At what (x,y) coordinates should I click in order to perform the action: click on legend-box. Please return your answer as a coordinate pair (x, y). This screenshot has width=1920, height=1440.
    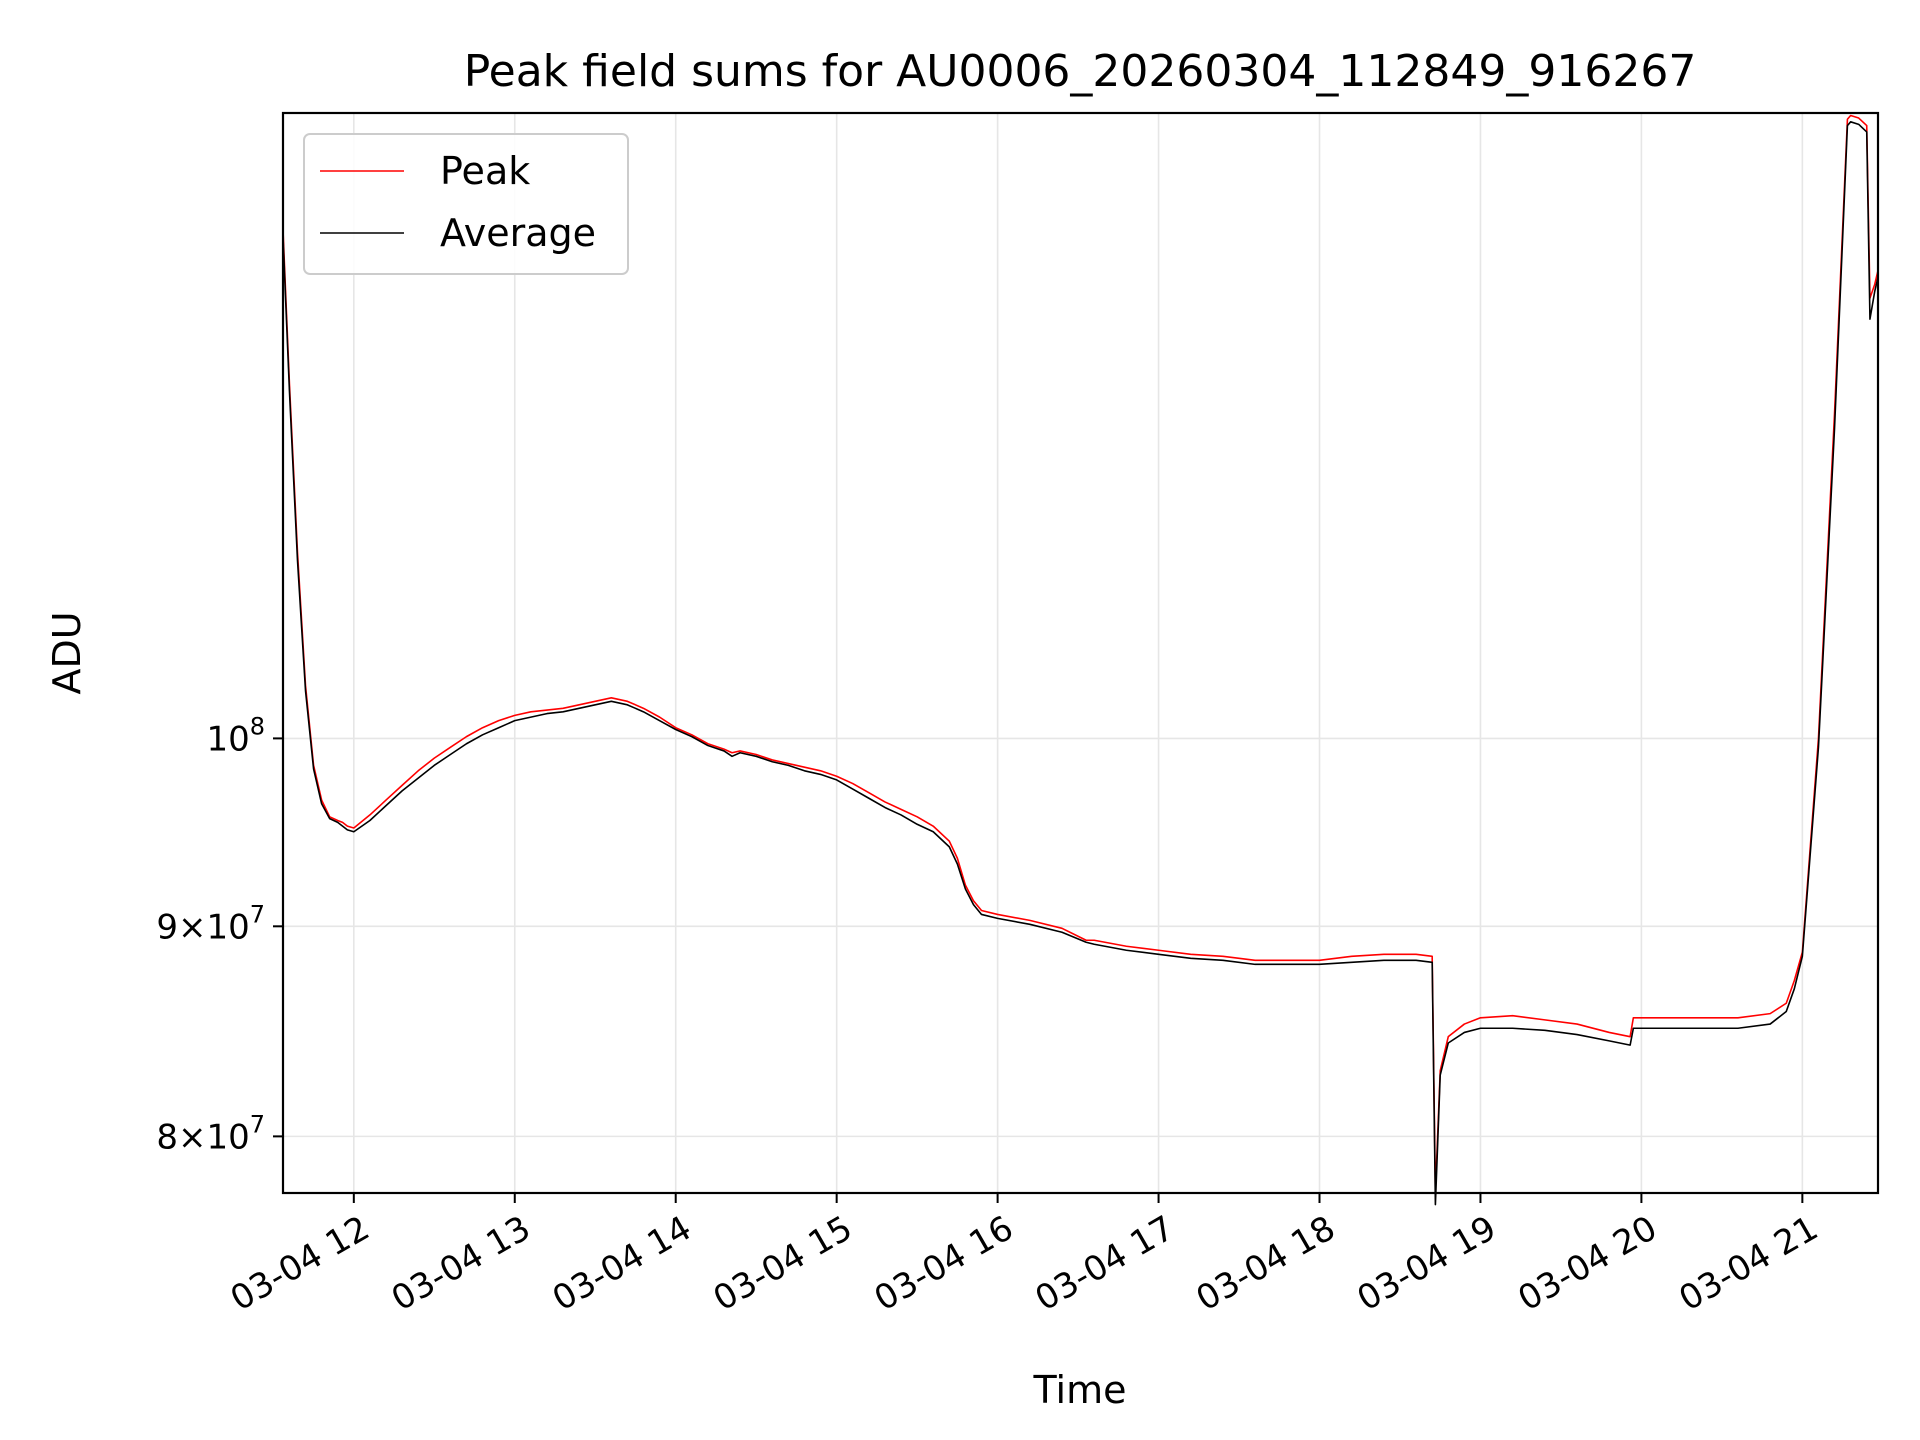
    Looking at the image, I should click on (466, 204).